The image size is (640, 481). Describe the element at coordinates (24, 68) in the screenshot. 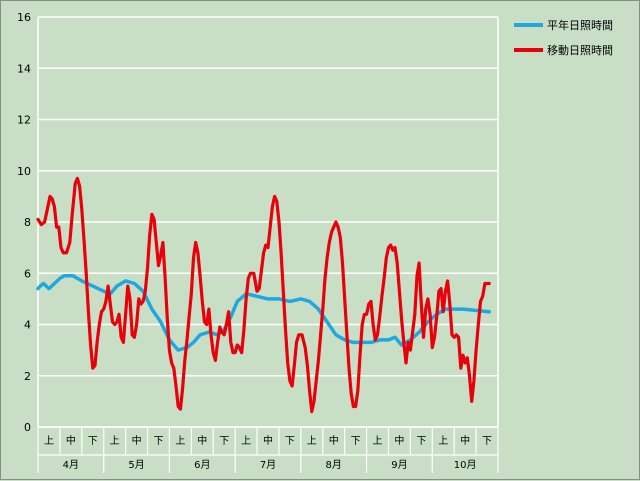

I see `y-tick-label-14: 14` at that location.